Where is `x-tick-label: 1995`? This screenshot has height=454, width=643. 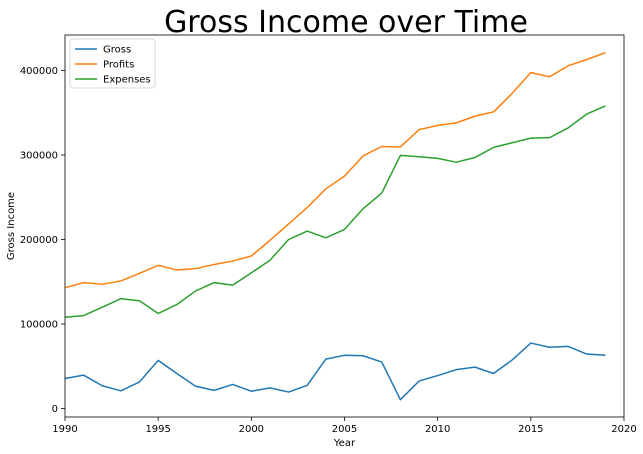 x-tick-label: 1995 is located at coordinates (157, 429).